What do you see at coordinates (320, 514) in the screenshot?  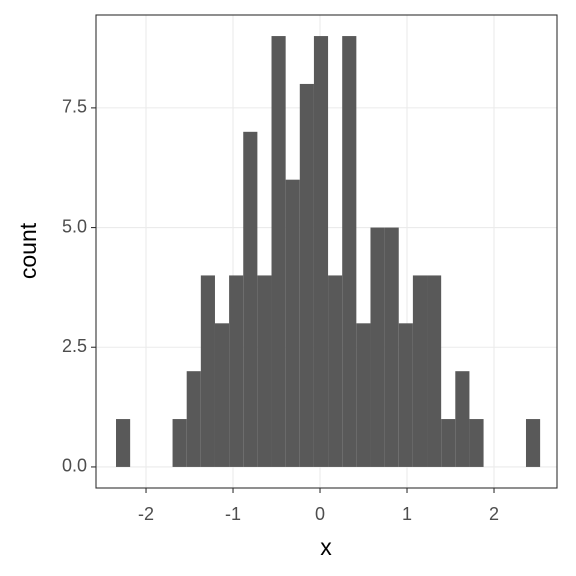 I see `x-tick-label: 0` at bounding box center [320, 514].